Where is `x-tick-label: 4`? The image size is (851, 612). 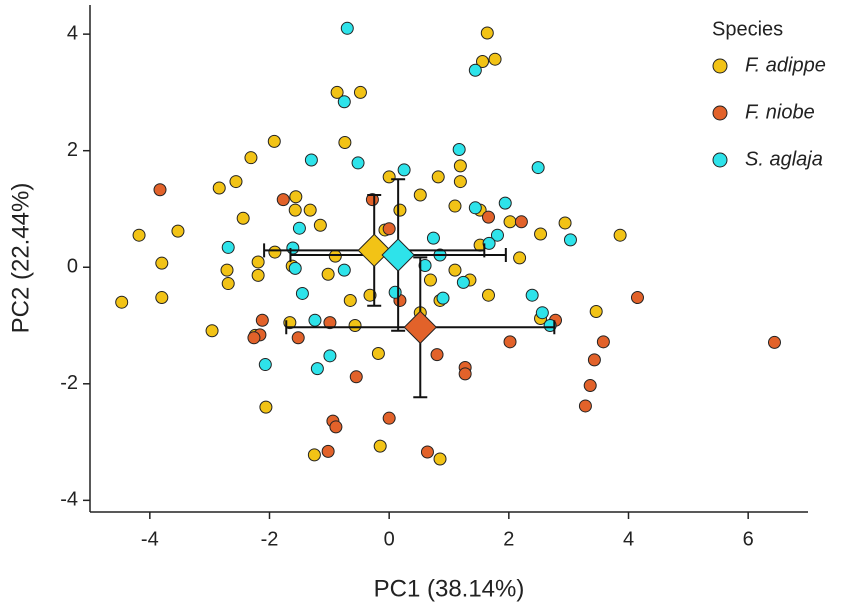 x-tick-label: 4 is located at coordinates (628, 539).